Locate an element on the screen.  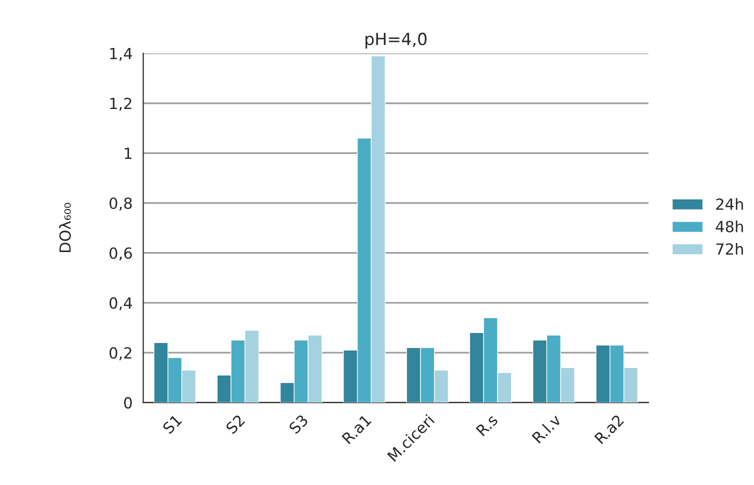
x-tick-label: S3 is located at coordinates (298, 424).